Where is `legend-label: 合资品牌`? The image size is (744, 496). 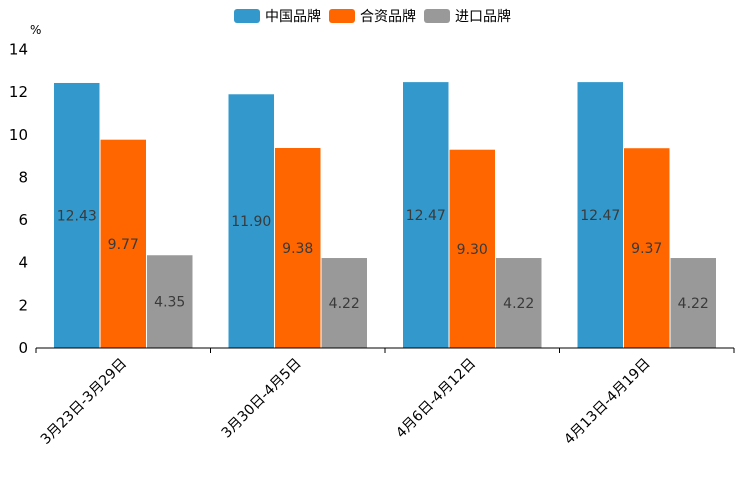
legend-label: 合资品牌 is located at coordinates (388, 16).